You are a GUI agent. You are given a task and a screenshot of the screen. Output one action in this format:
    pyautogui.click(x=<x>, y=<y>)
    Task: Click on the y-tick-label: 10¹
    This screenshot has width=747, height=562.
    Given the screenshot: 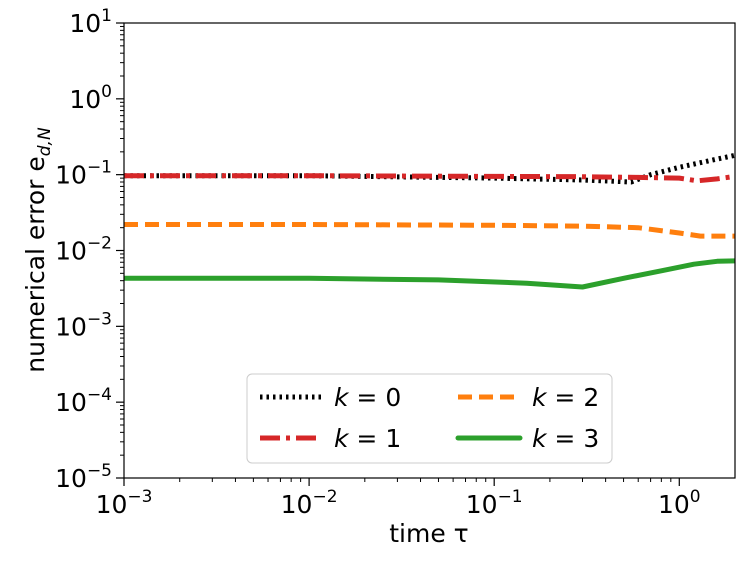 What is the action you would take?
    pyautogui.click(x=90, y=22)
    